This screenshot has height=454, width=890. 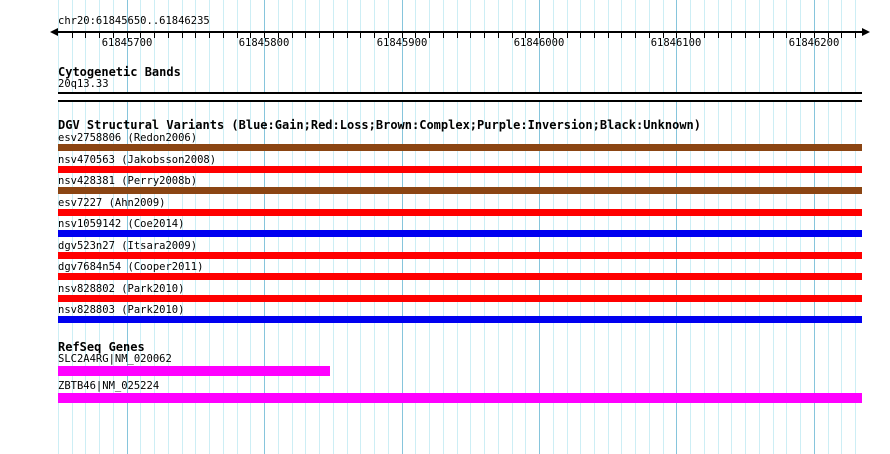 What do you see at coordinates (121, 289) in the screenshot?
I see `variant-label: nsv828802 (Park2010)` at bounding box center [121, 289].